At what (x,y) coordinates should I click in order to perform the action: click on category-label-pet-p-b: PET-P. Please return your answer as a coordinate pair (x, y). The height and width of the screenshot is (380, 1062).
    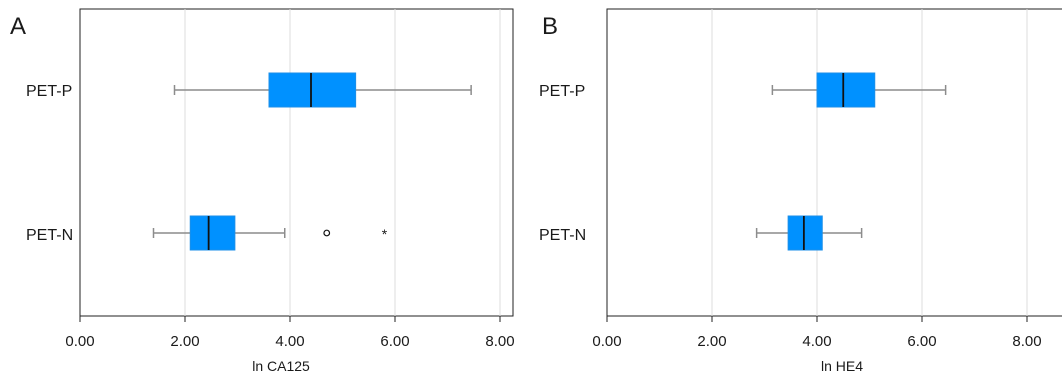
    Looking at the image, I should click on (562, 91).